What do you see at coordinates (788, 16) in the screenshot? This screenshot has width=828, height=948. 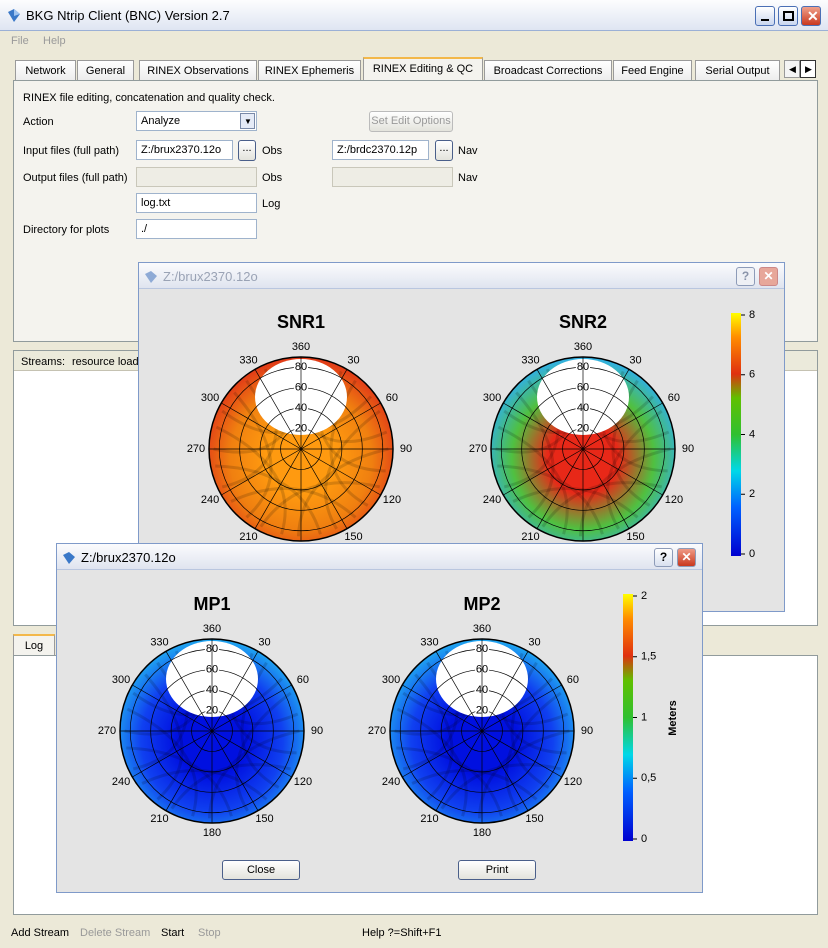 I see `maximize-button` at bounding box center [788, 16].